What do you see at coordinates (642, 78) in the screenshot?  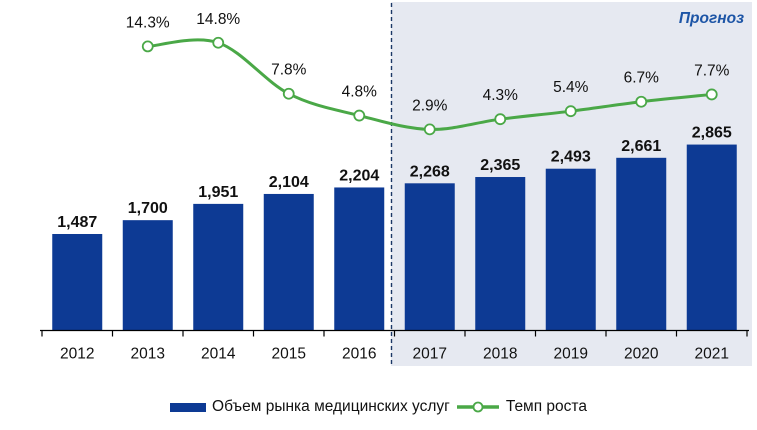 I see `growth-value-label-2020: 6.7%` at bounding box center [642, 78].